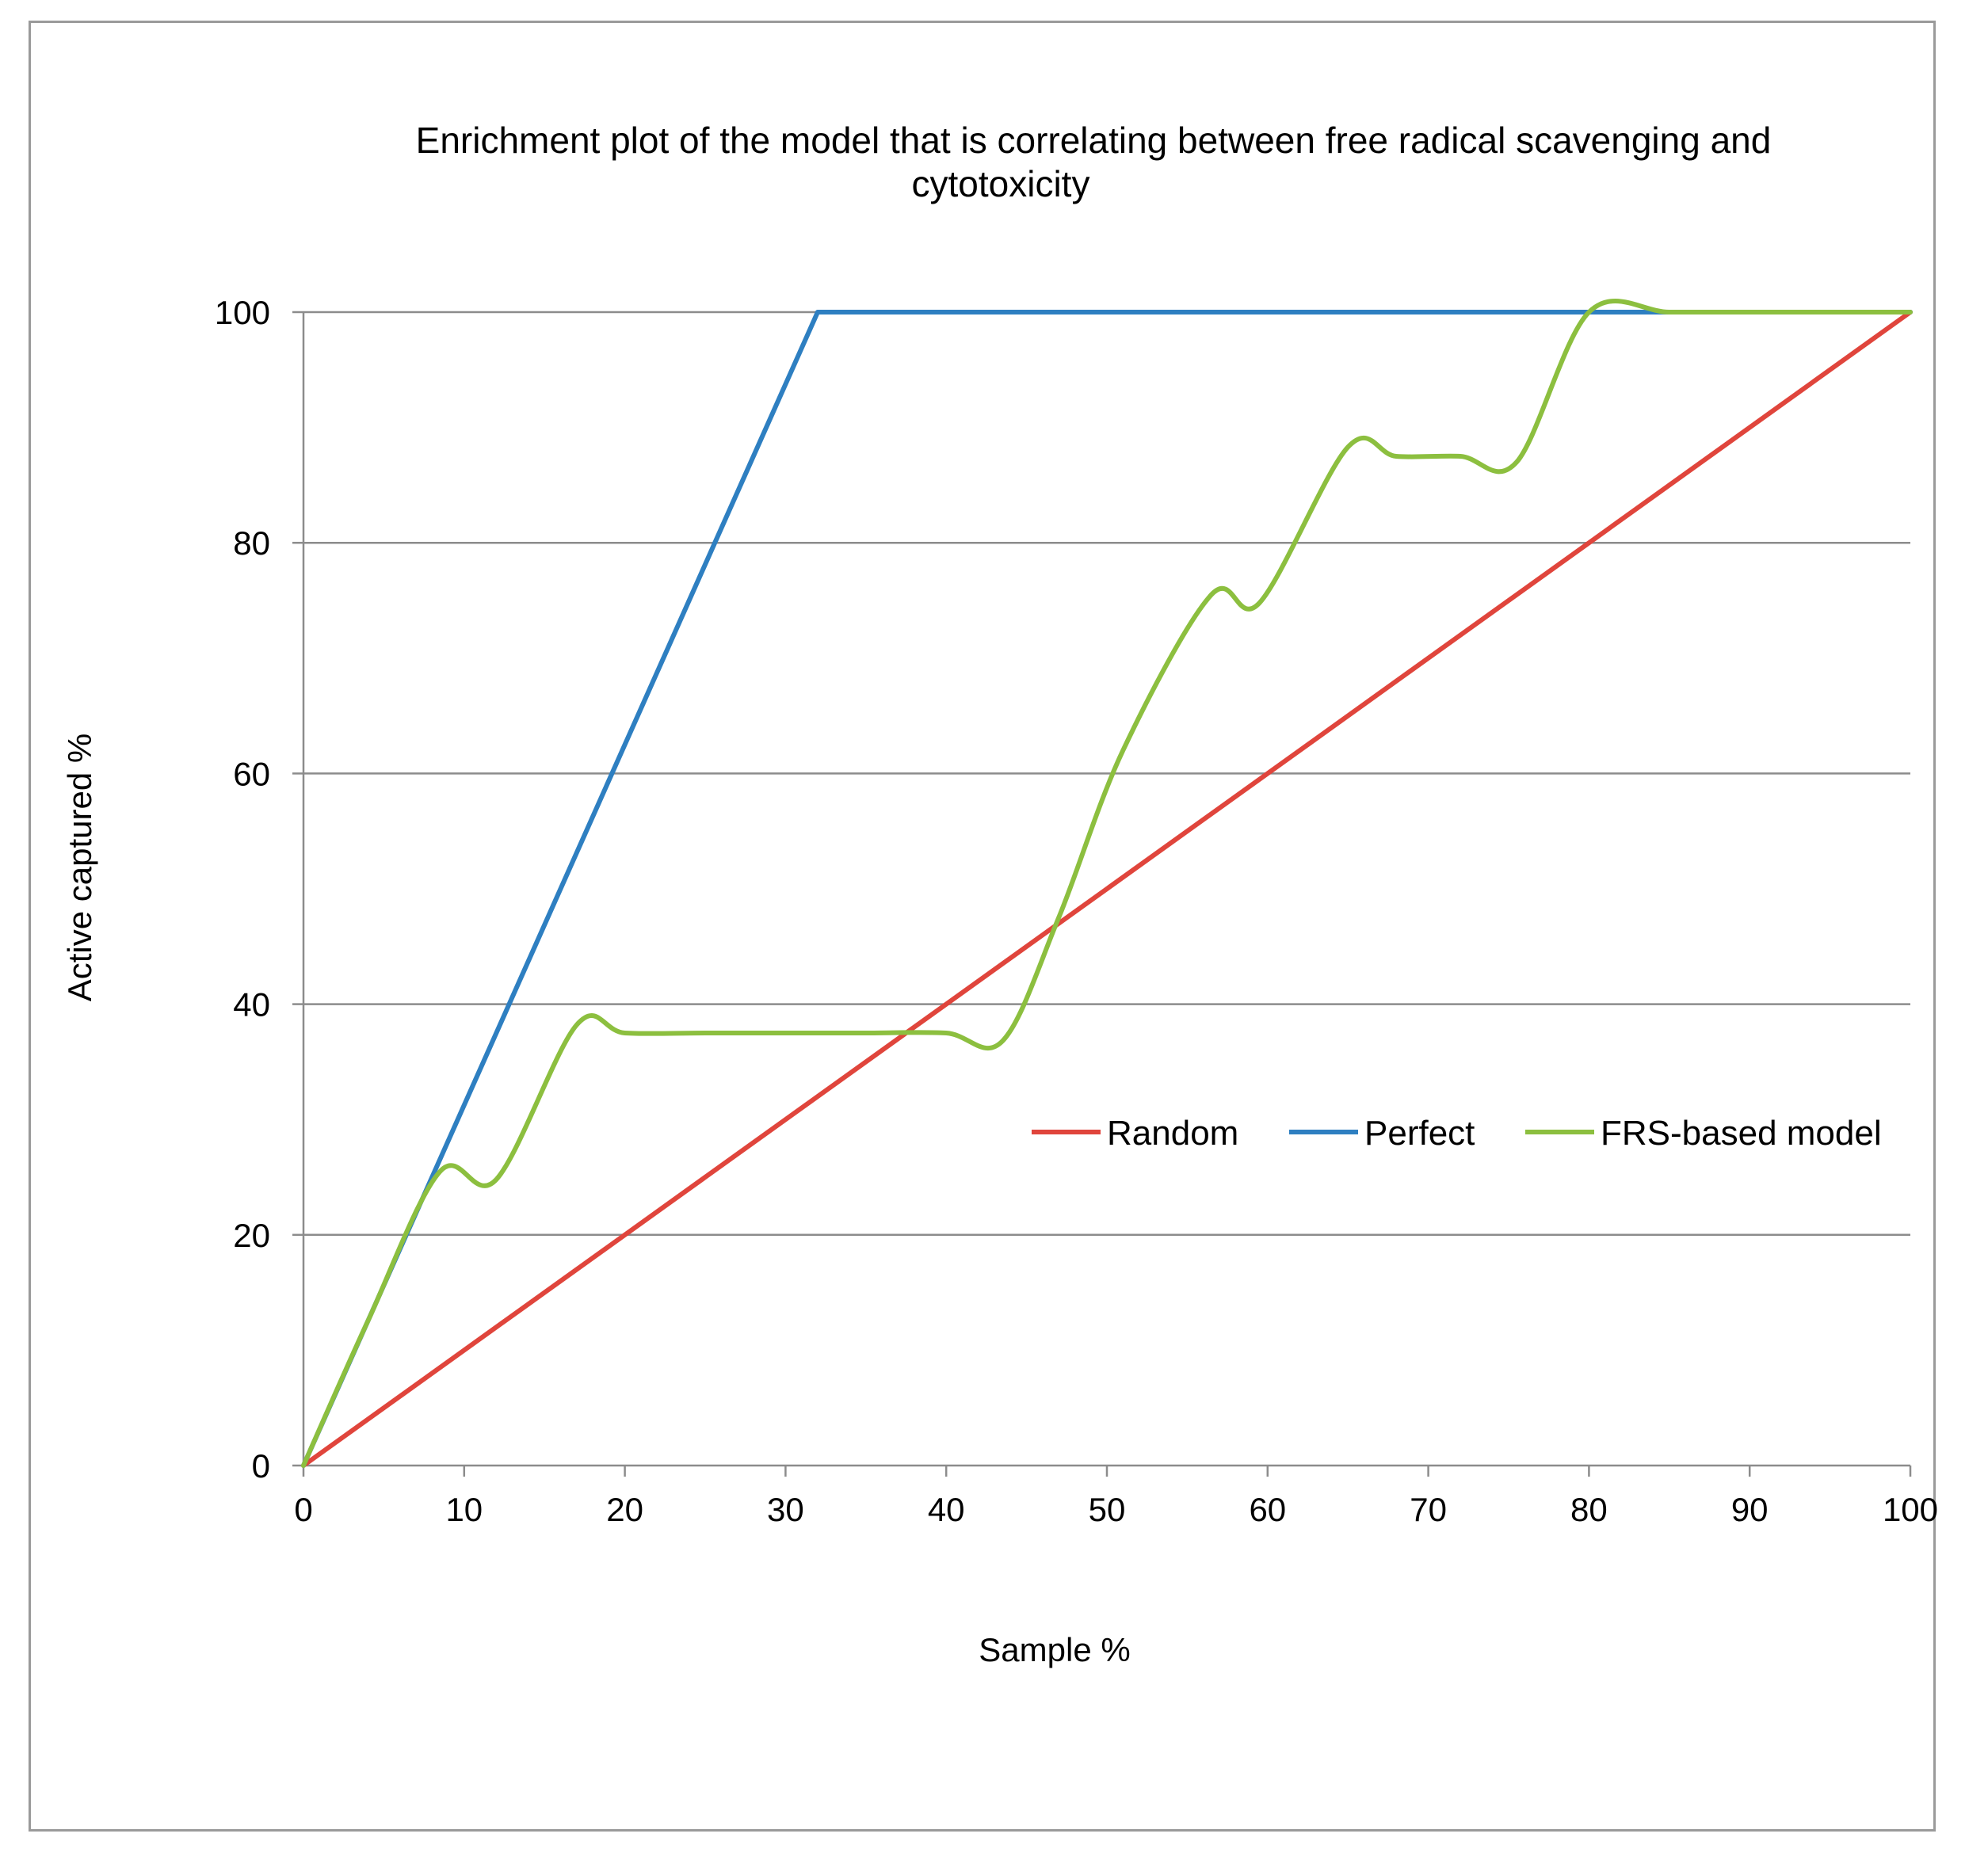  I want to click on legend-label-perfect: Perfect, so click(1419, 1133).